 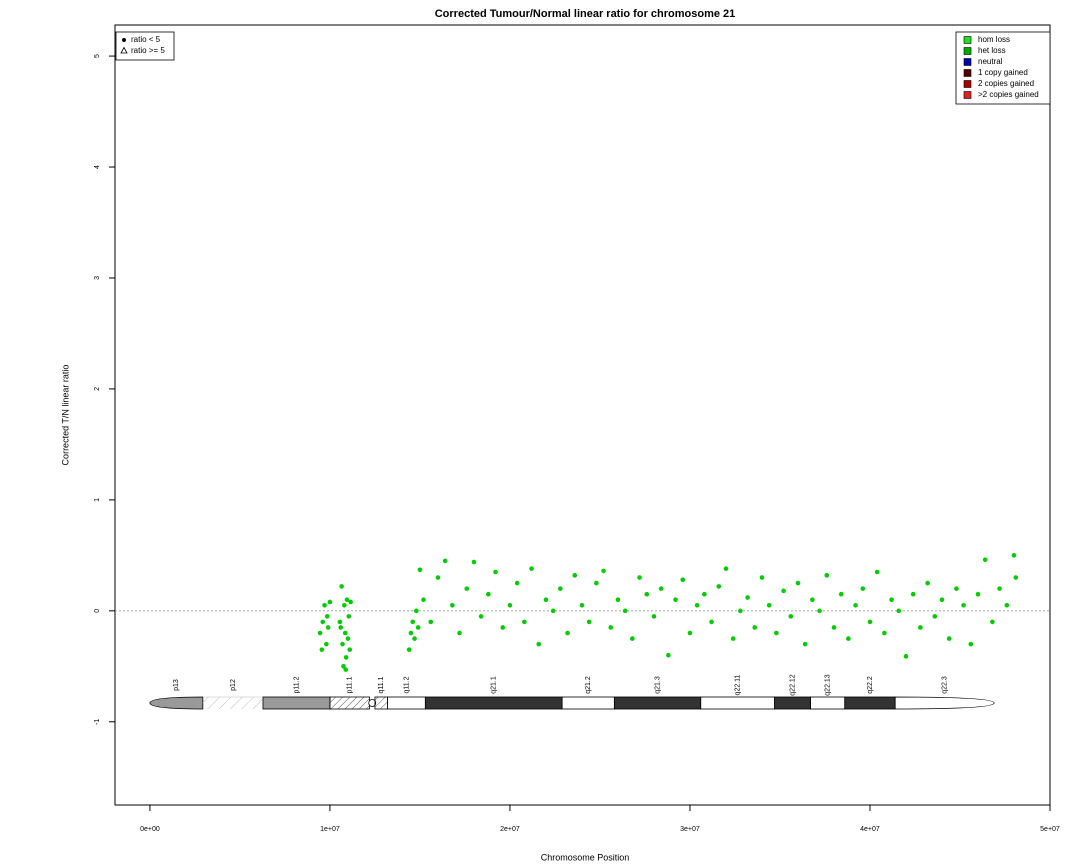 I want to click on x-tick-label: 2e+07, so click(x=510, y=829).